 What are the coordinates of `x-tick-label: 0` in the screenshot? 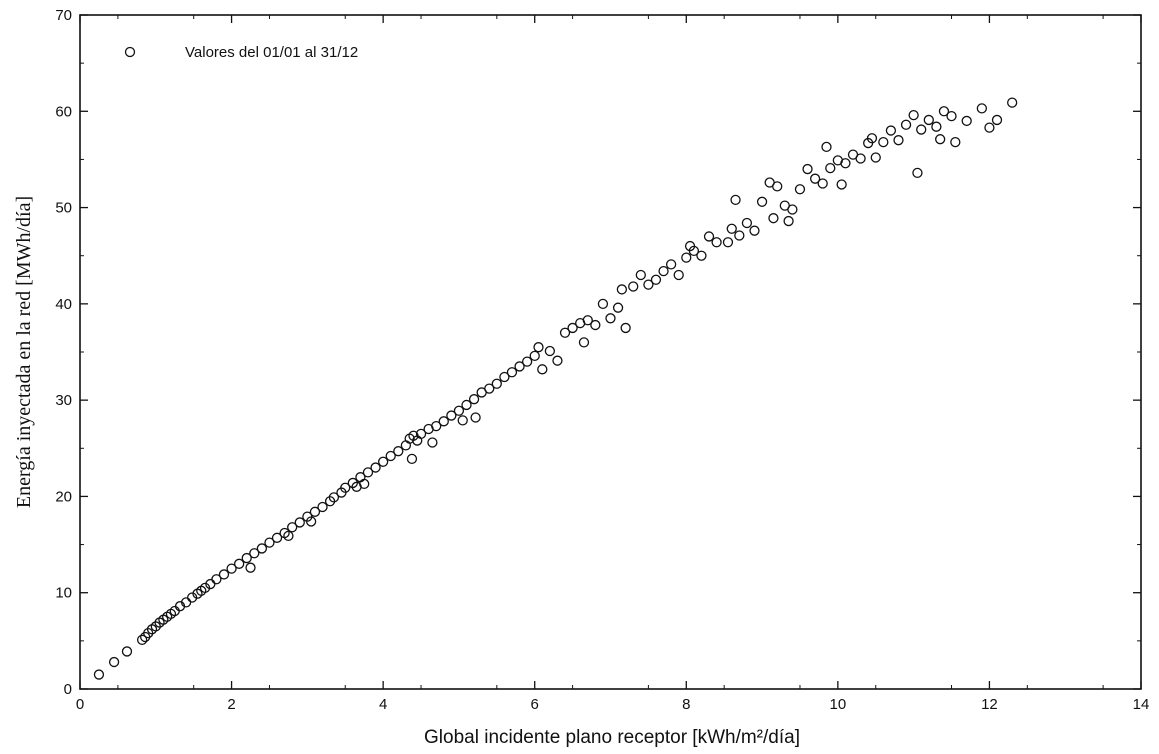 It's located at (80, 704).